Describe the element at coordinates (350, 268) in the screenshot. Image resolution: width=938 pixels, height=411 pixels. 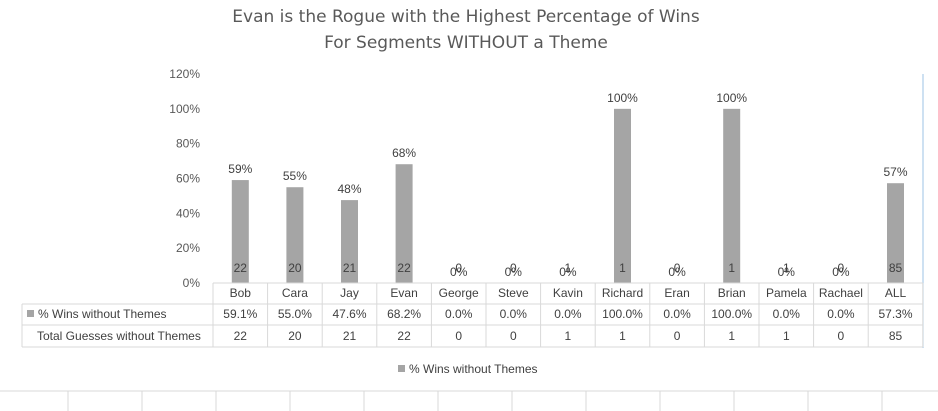
I see `bar-count-label: 21` at that location.